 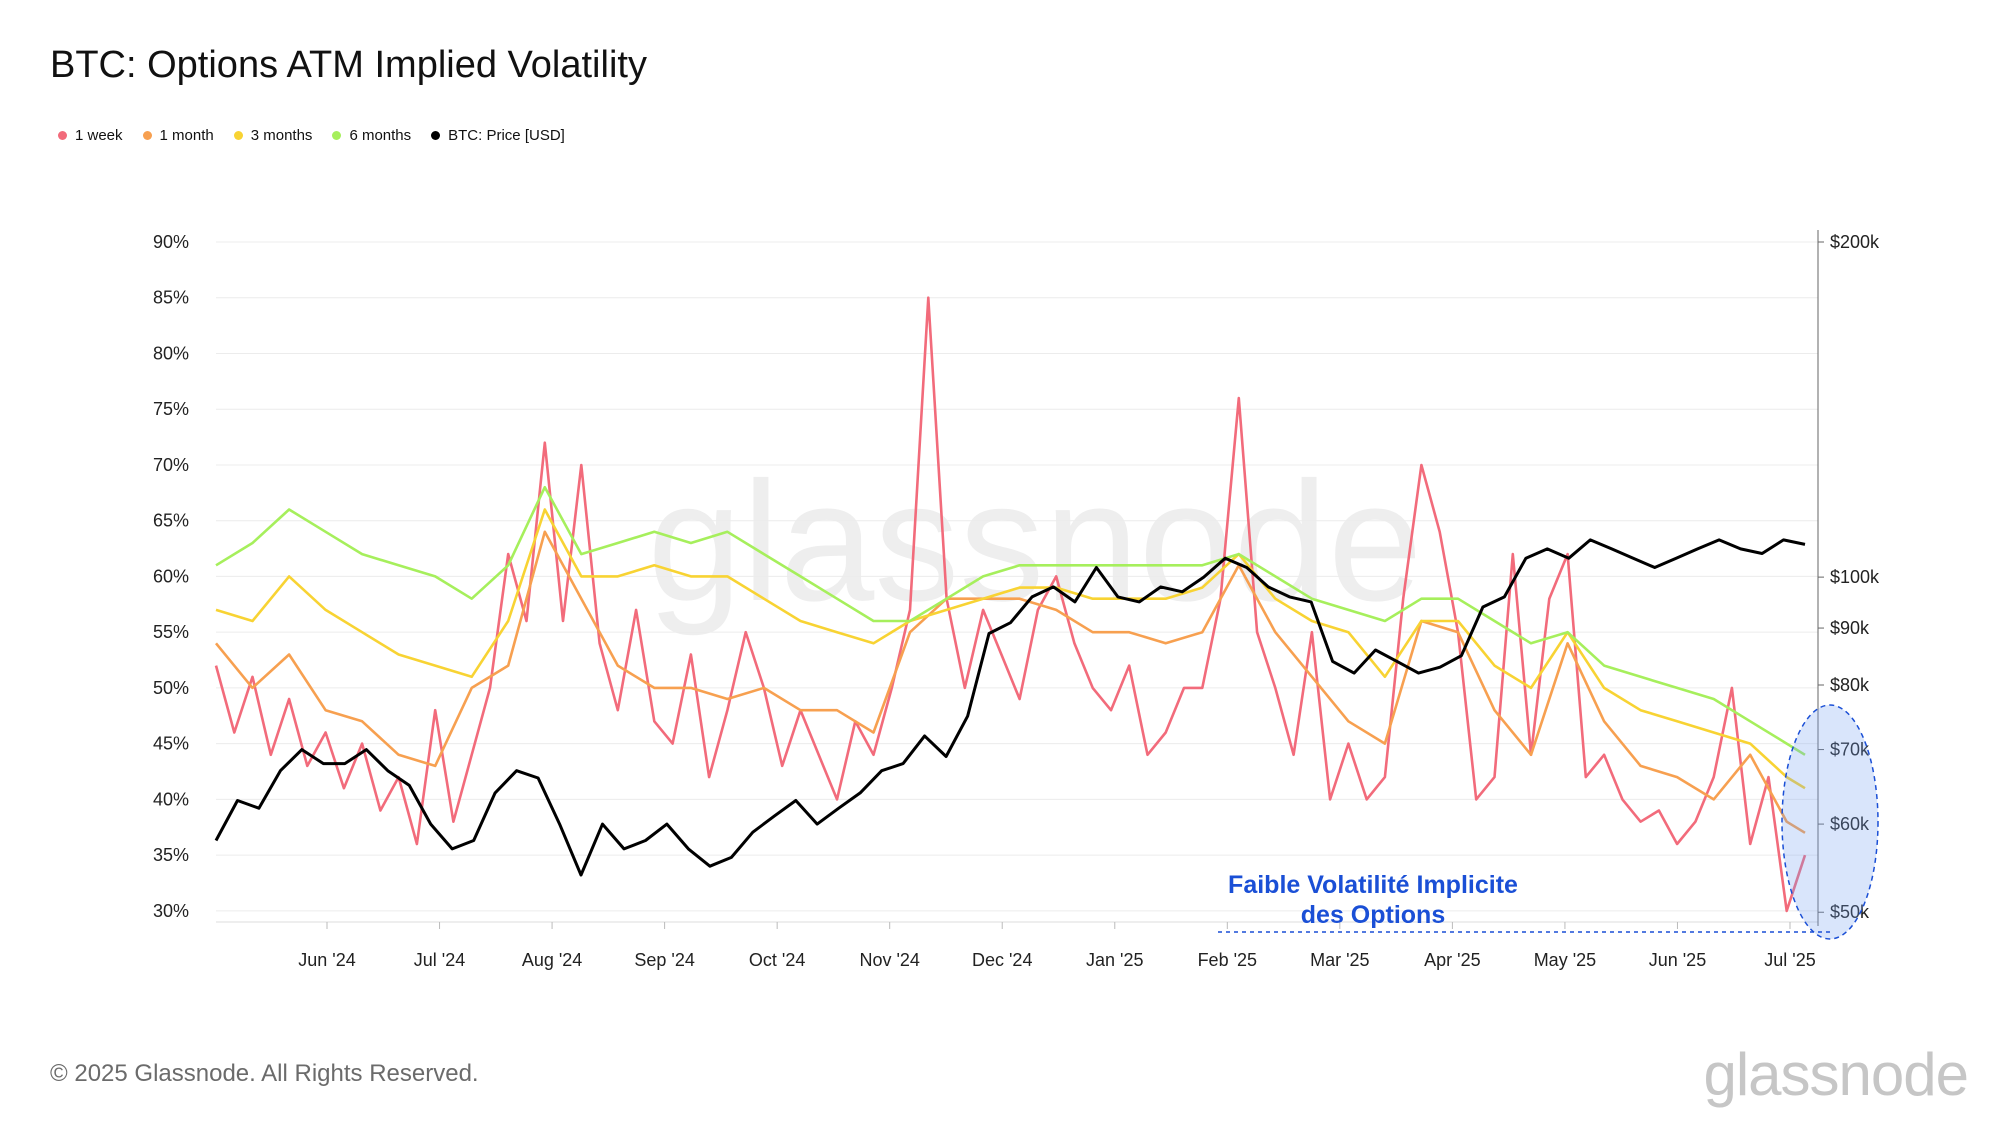 I want to click on y-left-tick-label: 35%, so click(x=171, y=855).